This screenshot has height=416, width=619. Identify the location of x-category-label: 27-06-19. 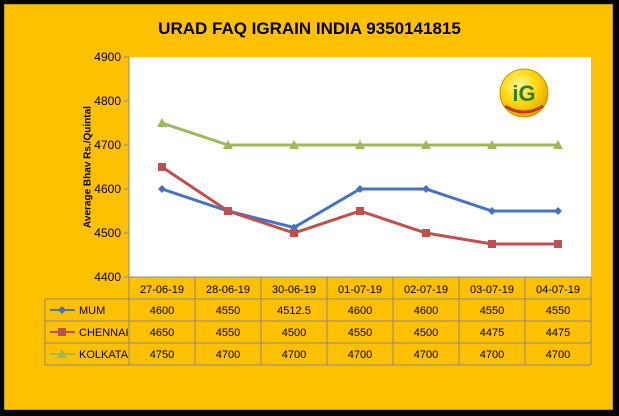
(162, 290).